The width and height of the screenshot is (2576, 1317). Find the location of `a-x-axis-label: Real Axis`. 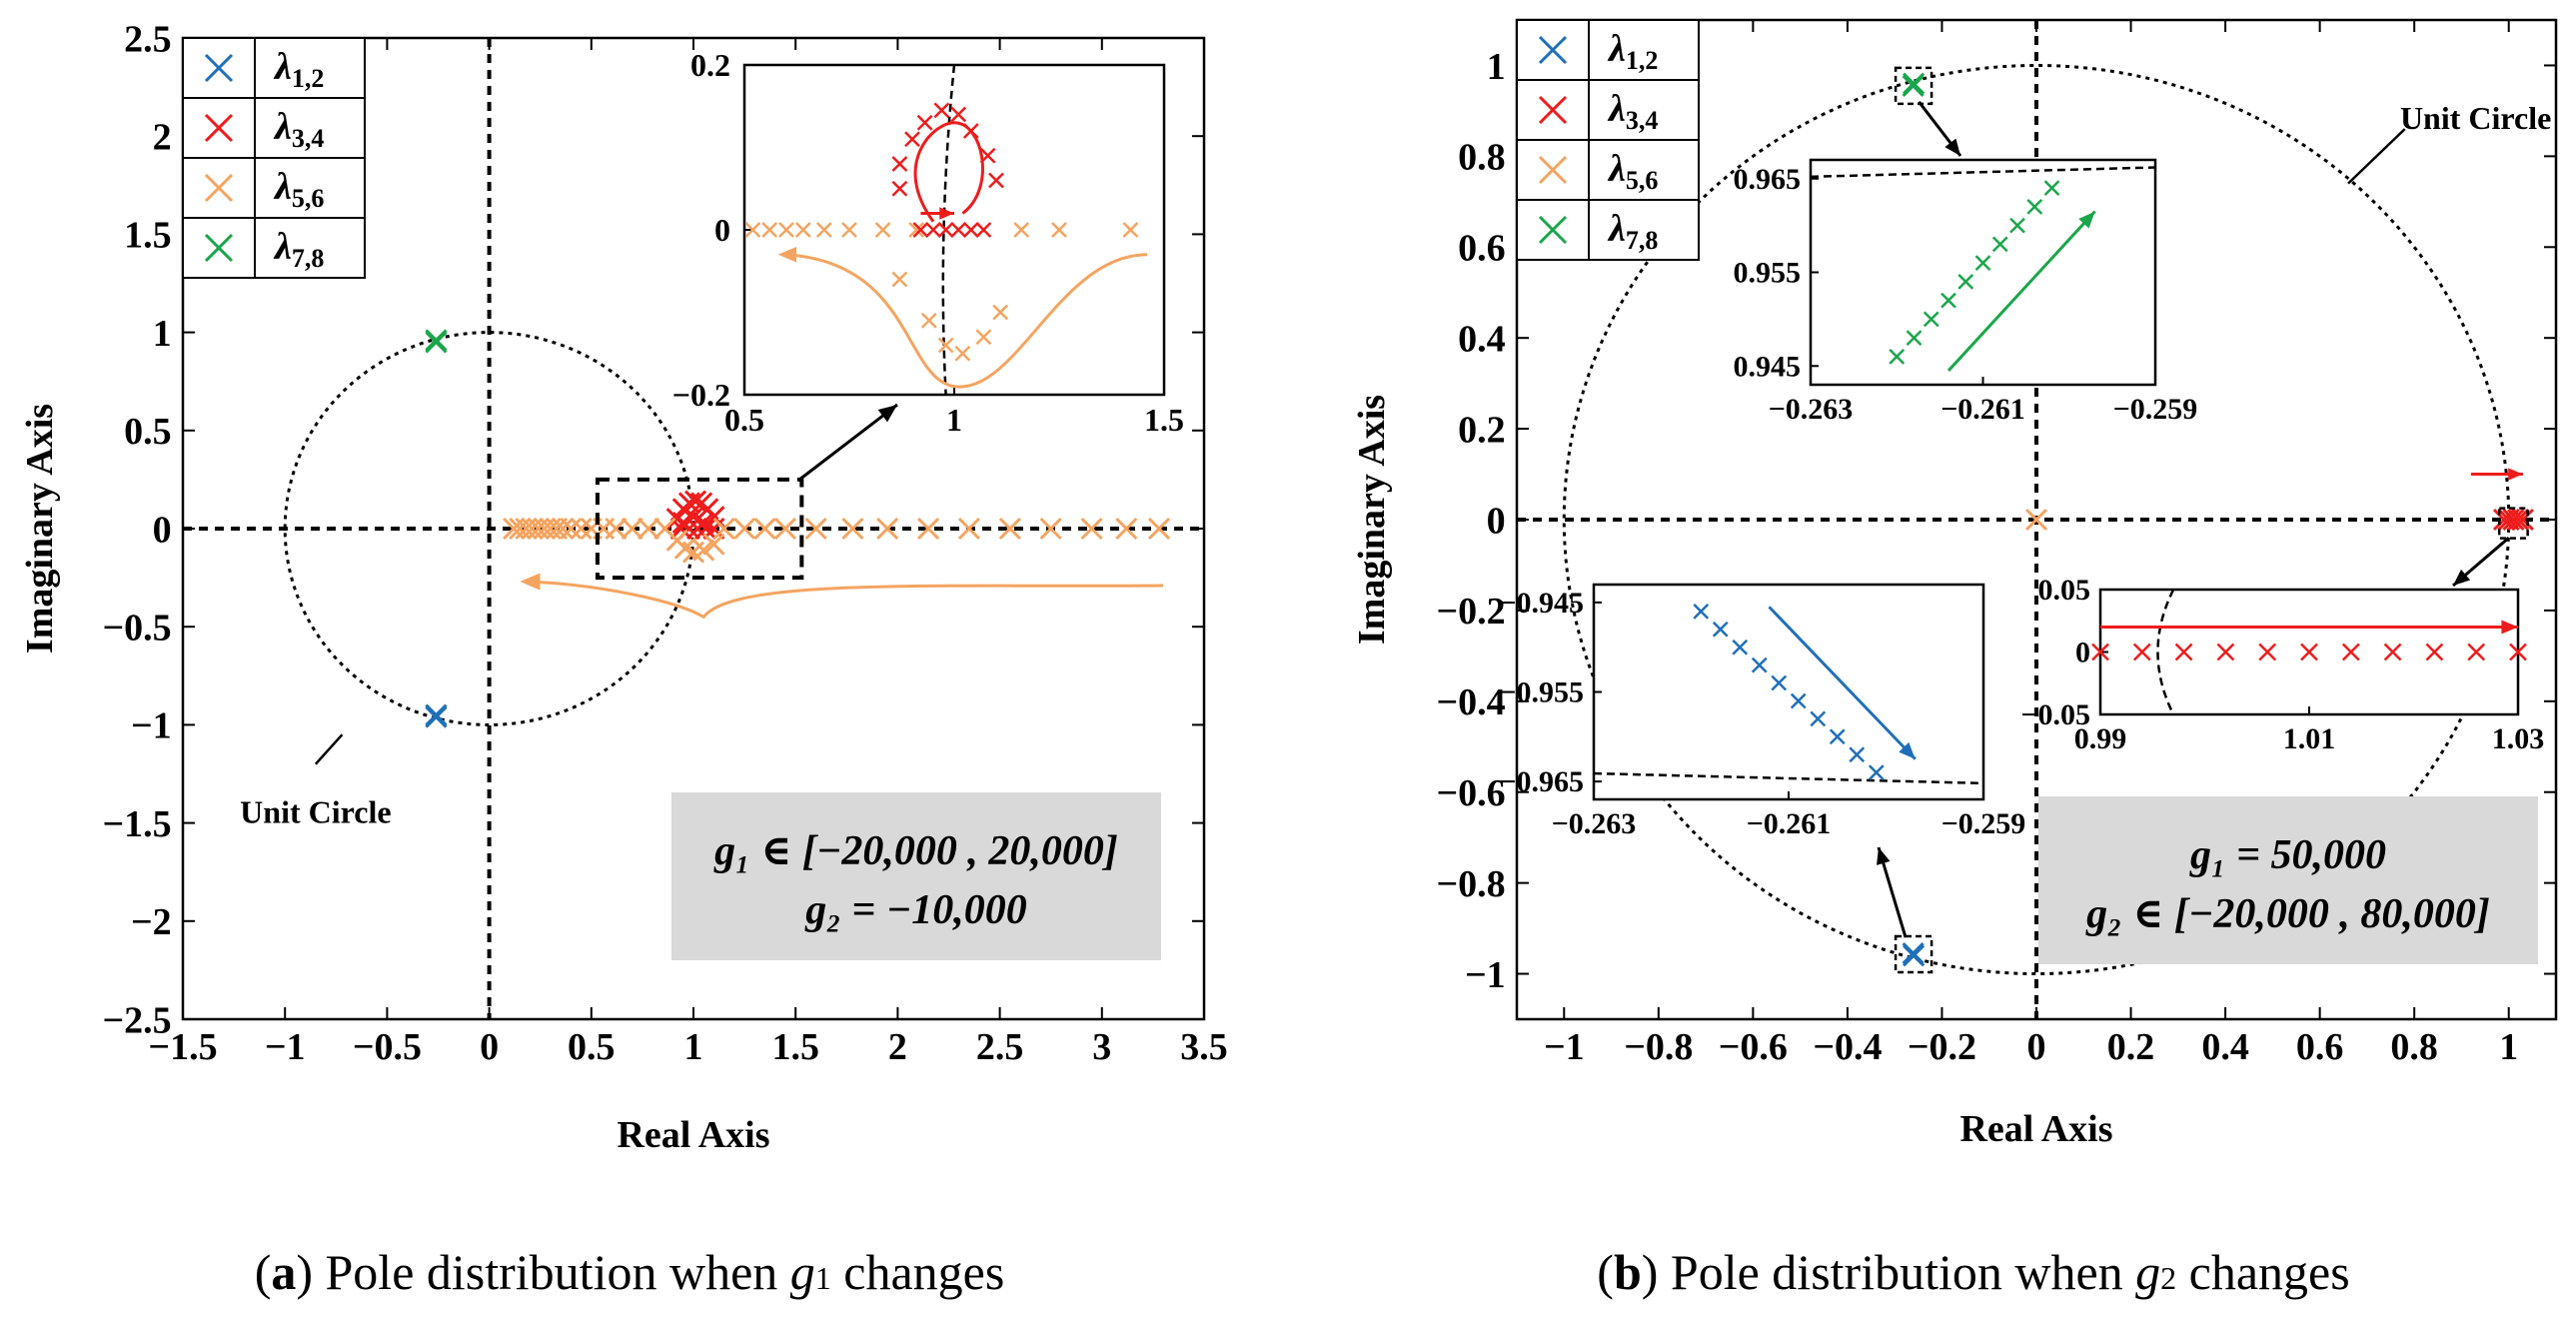

a-x-axis-label: Real Axis is located at coordinates (693, 1135).